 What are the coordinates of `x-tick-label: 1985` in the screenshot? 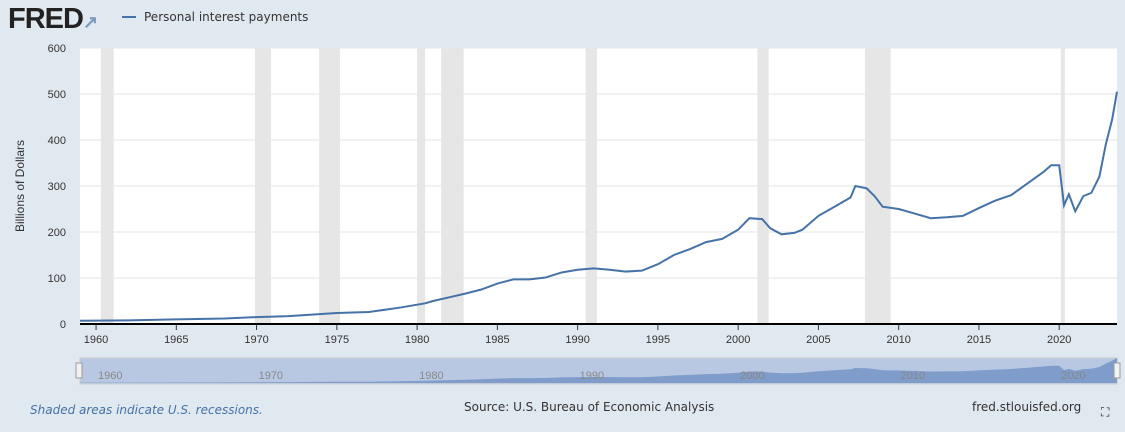 It's located at (497, 340).